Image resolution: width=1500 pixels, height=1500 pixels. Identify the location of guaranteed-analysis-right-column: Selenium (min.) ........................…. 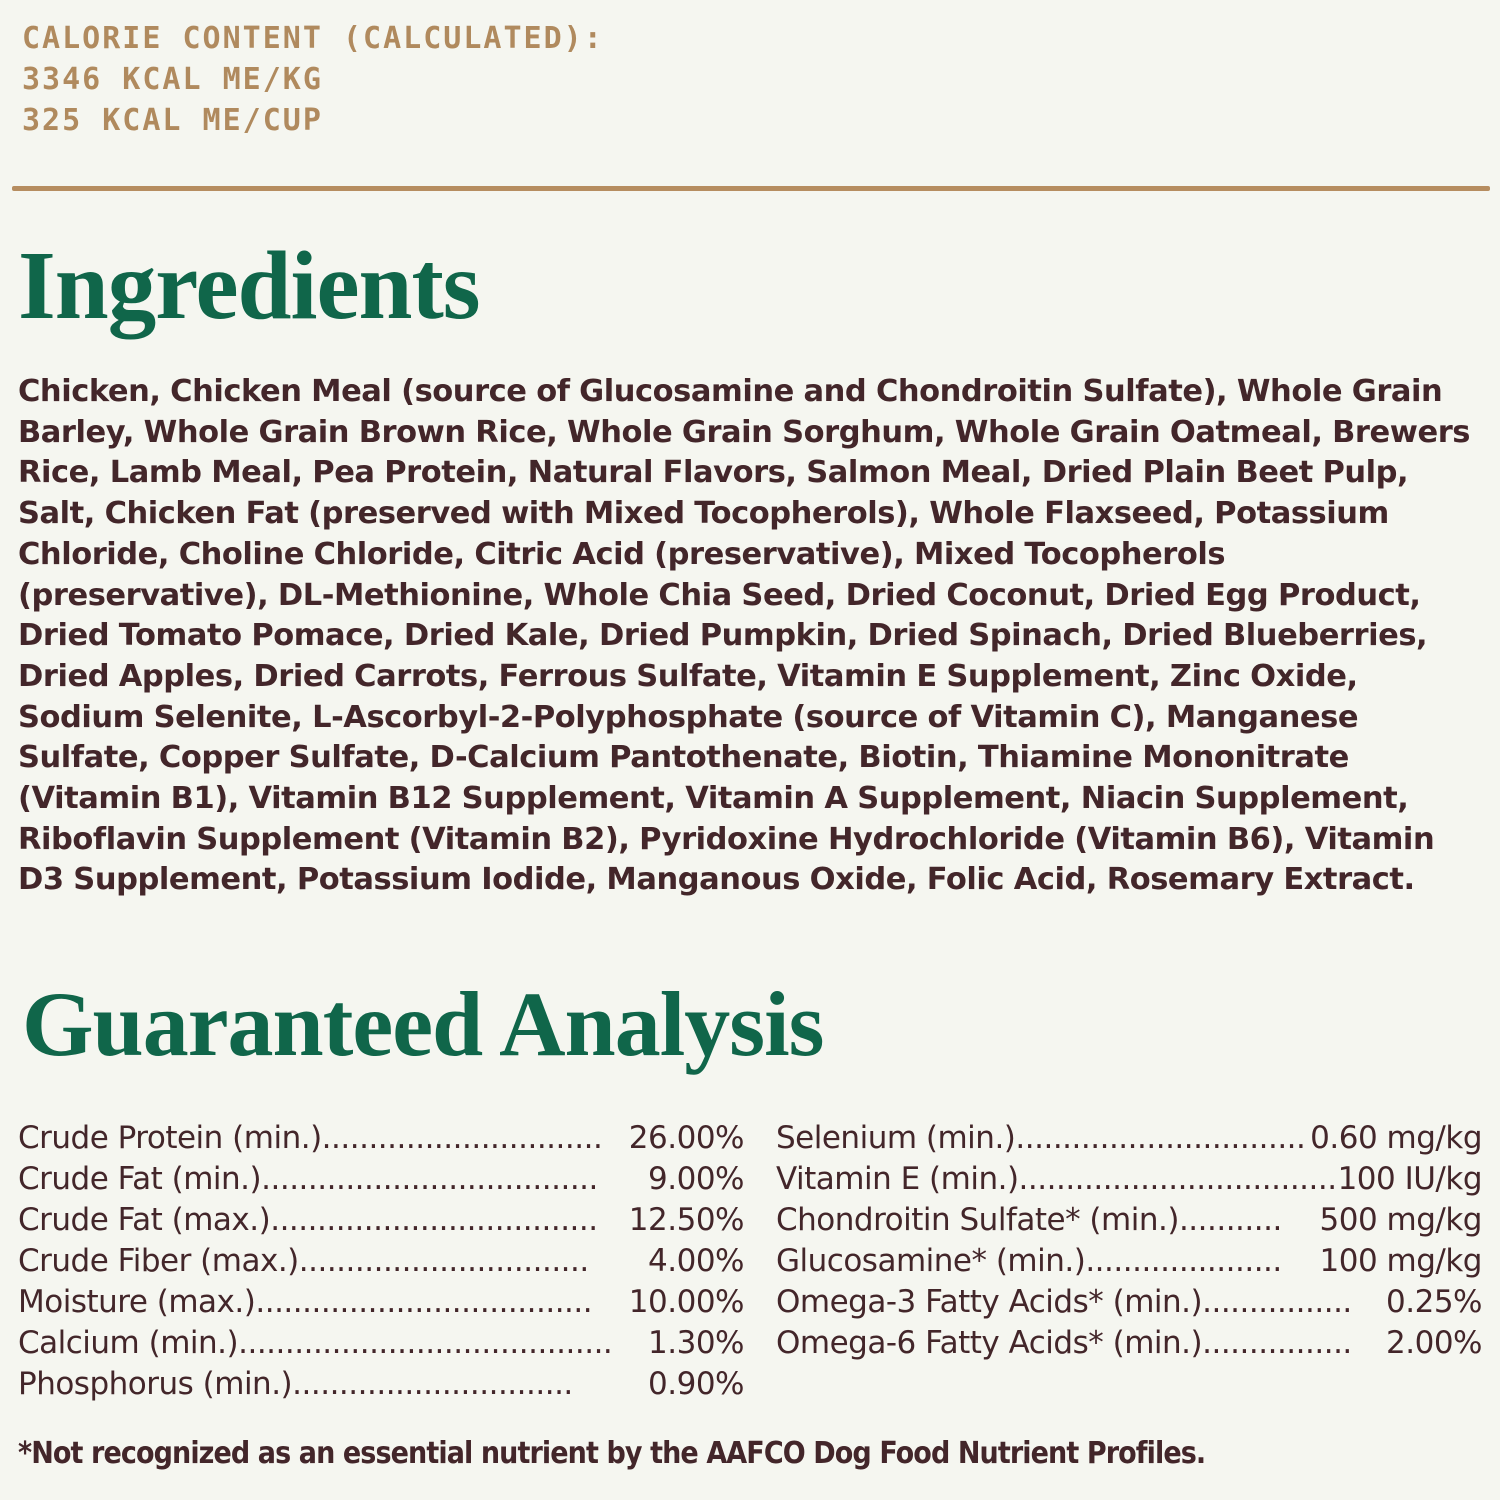
(1129, 1261).